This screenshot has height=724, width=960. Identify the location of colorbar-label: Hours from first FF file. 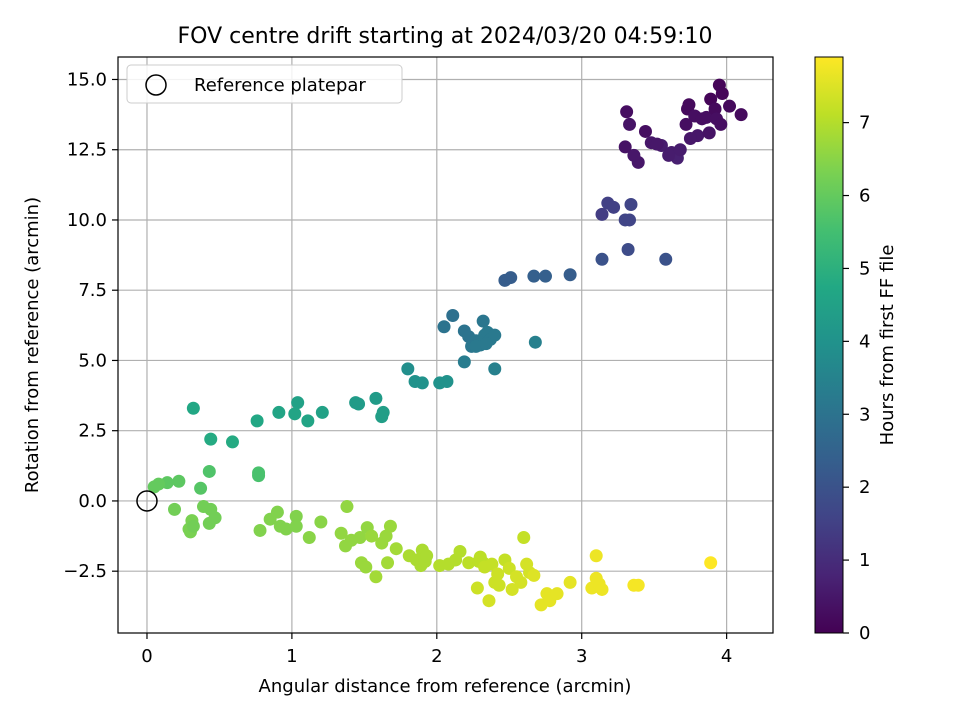
(887, 345).